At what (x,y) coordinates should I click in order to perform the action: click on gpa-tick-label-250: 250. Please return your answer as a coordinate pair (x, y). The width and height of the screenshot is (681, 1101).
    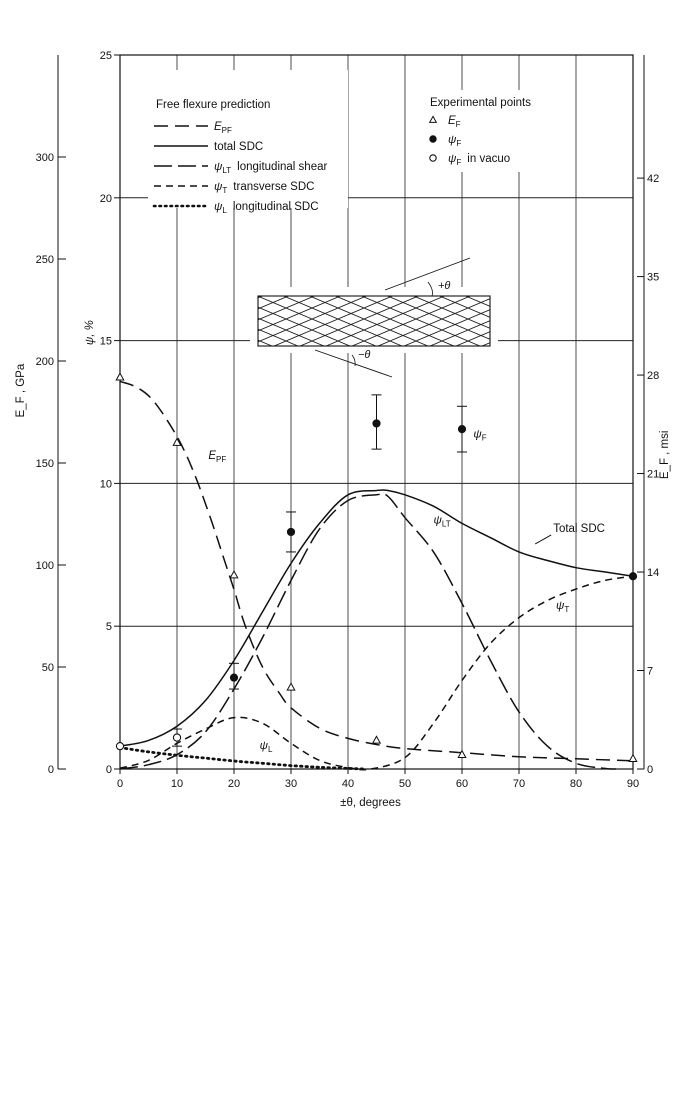
    Looking at the image, I should click on (45, 260).